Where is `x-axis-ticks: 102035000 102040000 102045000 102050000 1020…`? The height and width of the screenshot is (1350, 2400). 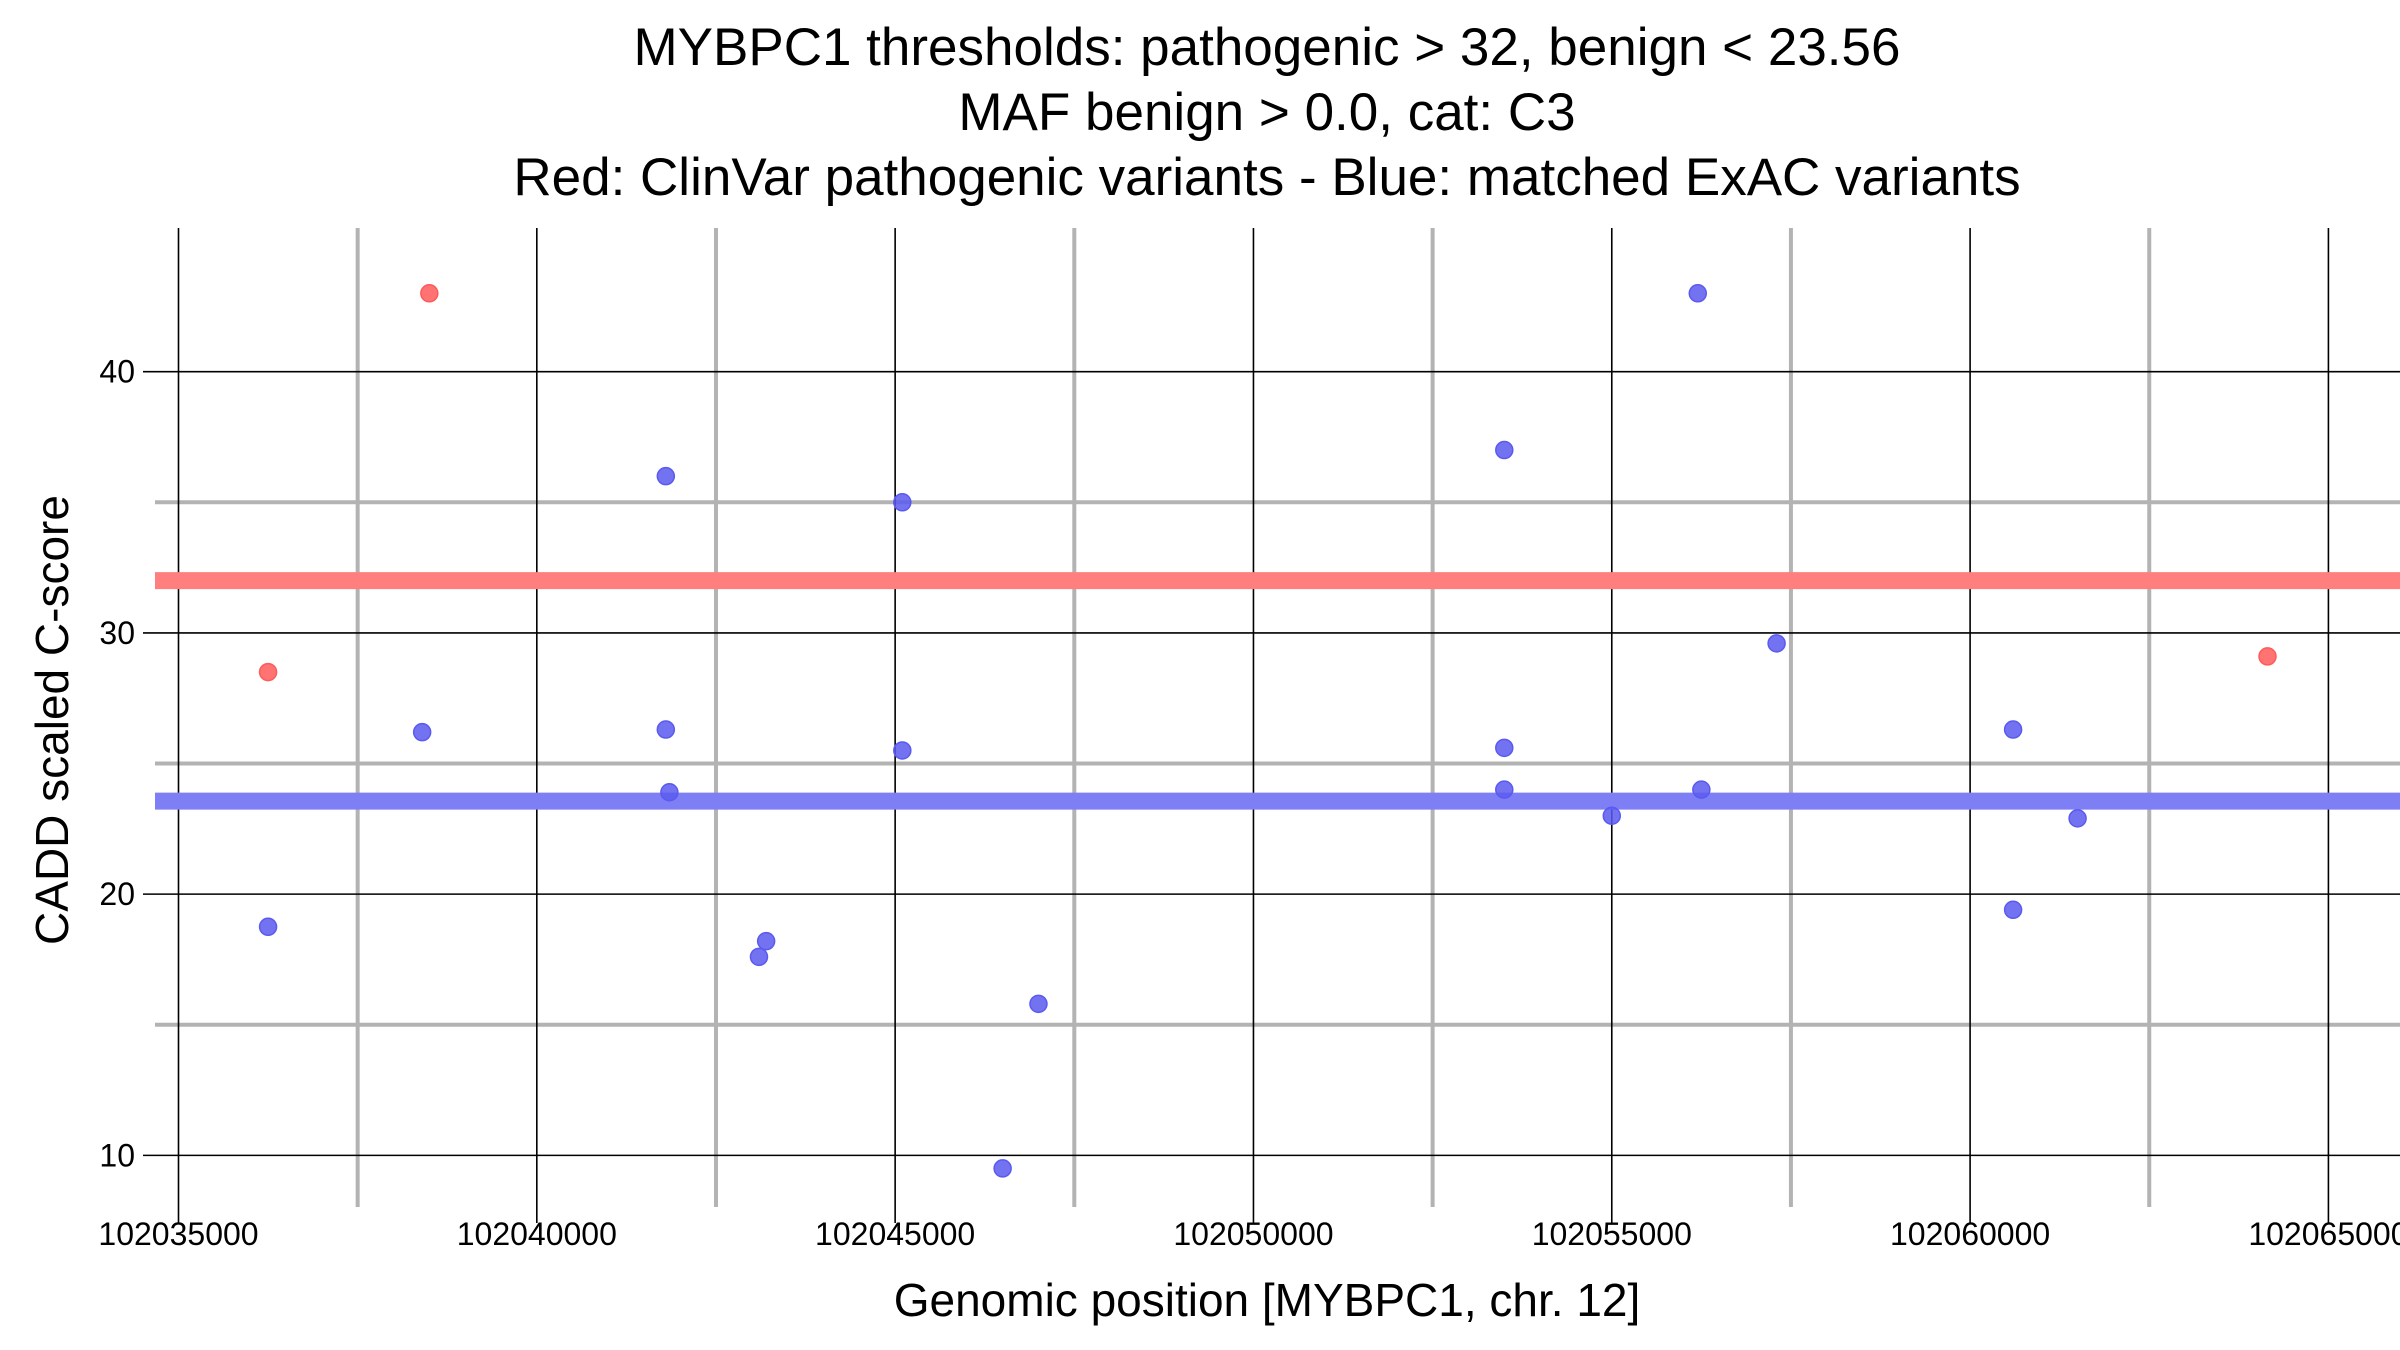
x-axis-ticks: 102035000 102040000 102045000 102050000 1020… is located at coordinates (1249, 1234).